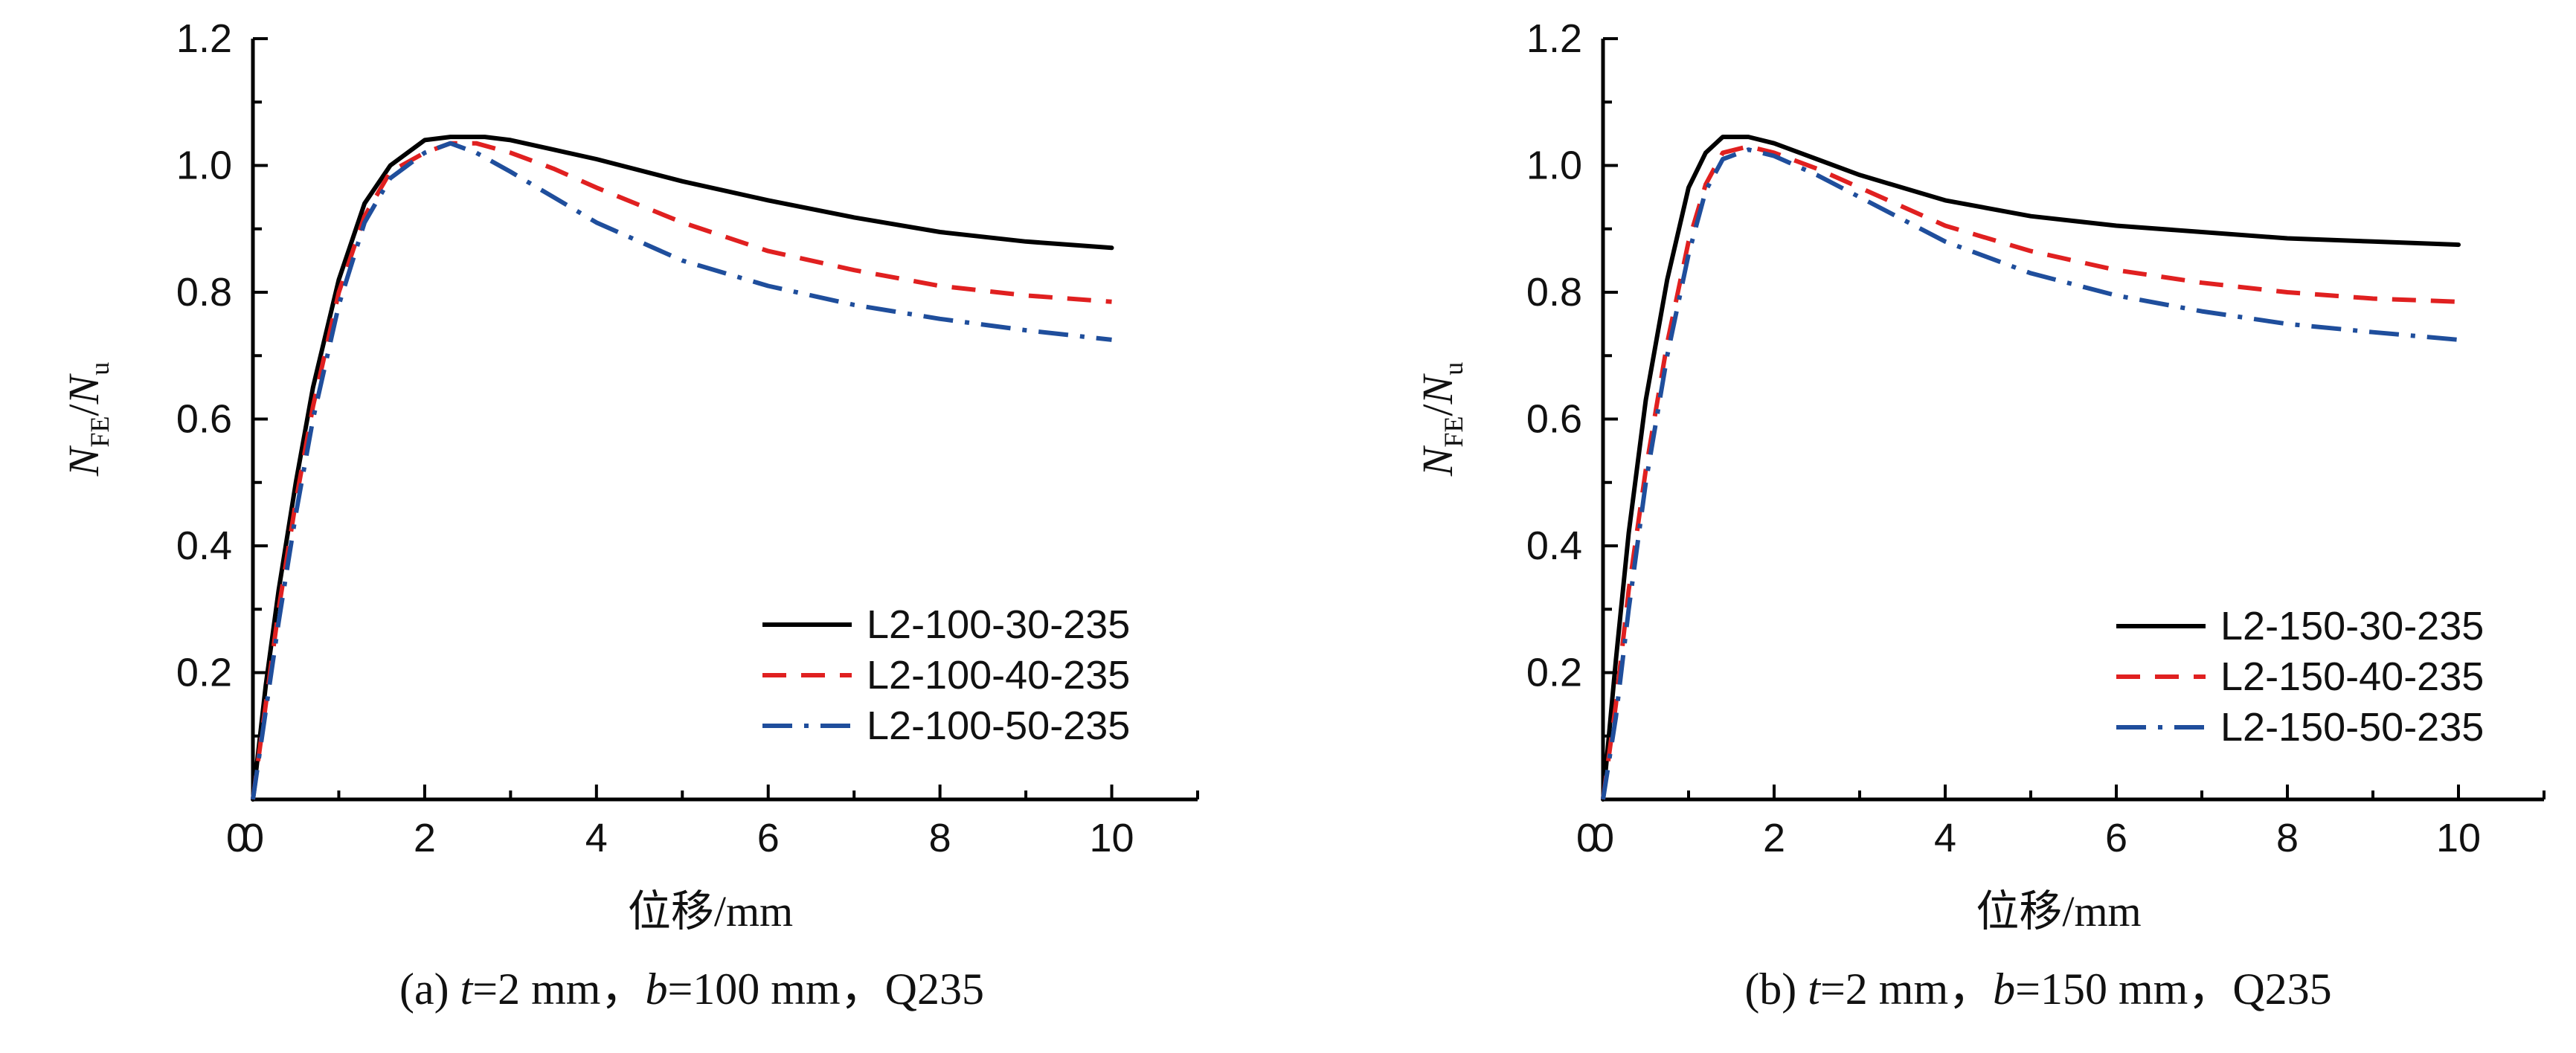 The image size is (2576, 1053). What do you see at coordinates (825, 989) in the screenshot?
I see `caption-end: =100 mm，Q235` at bounding box center [825, 989].